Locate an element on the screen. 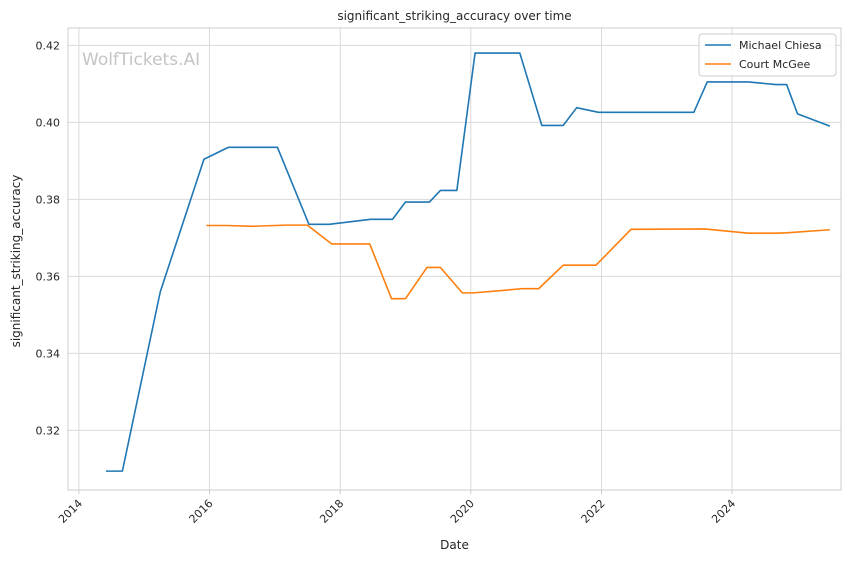  y-axis-ticks: 0.32 0.34 0.36 0.38 0.40 0.42 is located at coordinates (48, 238).